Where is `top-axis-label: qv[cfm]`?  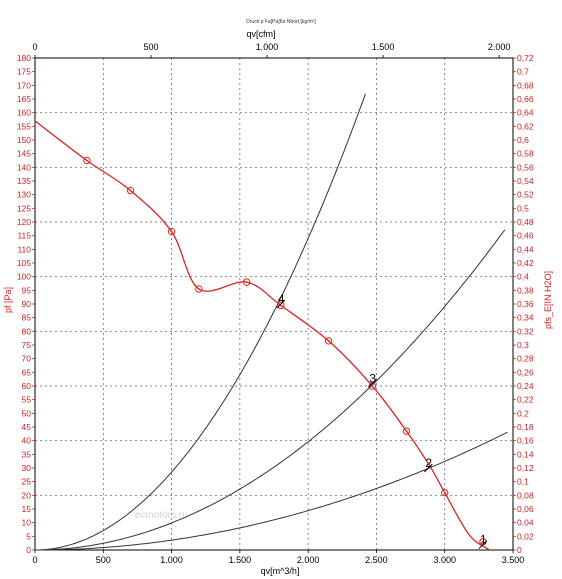 top-axis-label: qv[cfm] is located at coordinates (260, 34).